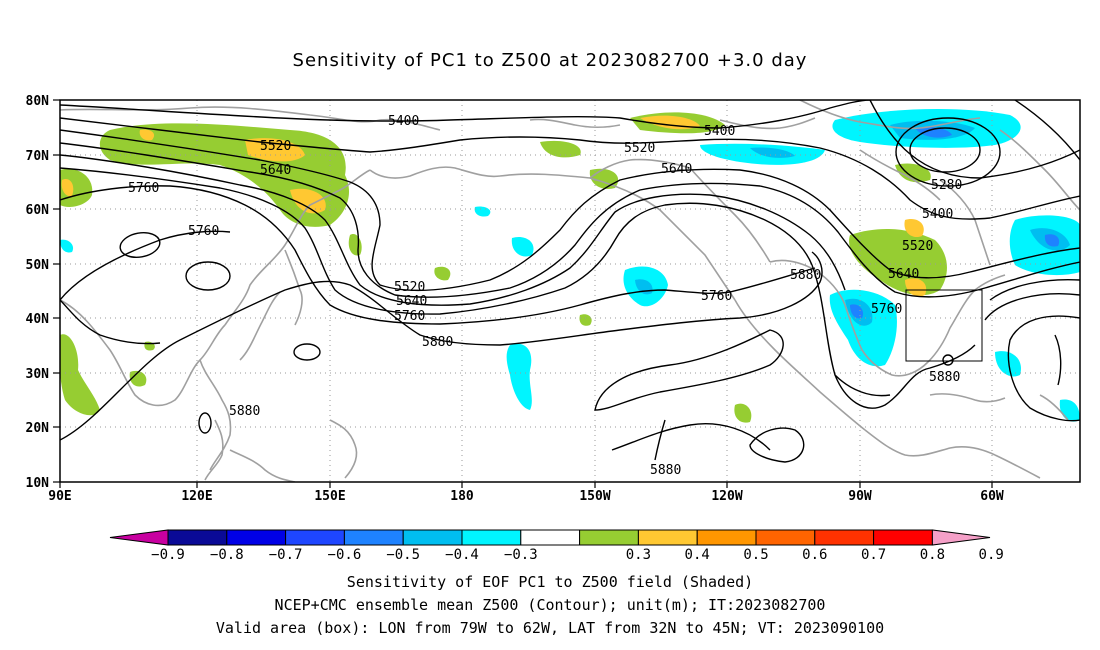 The image size is (1100, 650). Describe the element at coordinates (38, 156) in the screenshot. I see `lat-label: 70N` at that location.